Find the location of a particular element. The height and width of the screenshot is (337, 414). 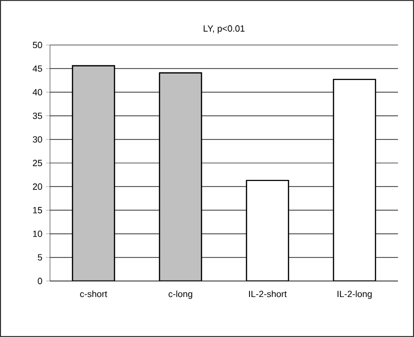

y-tick-label: 20 is located at coordinates (37, 186).